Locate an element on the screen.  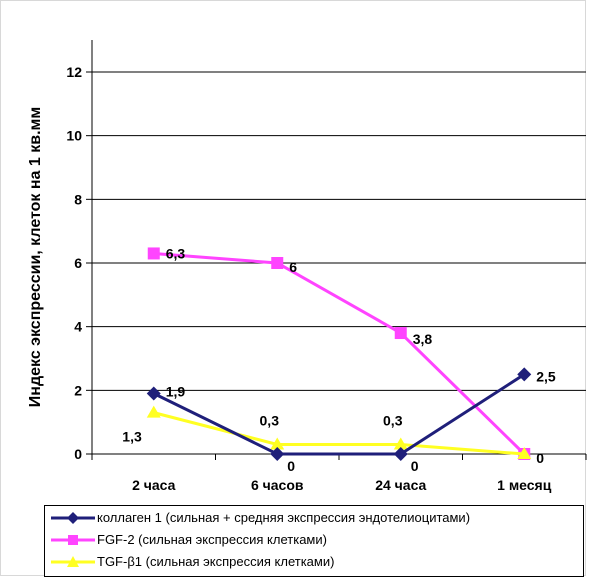
y-tick-label: 6 is located at coordinates (78, 263).